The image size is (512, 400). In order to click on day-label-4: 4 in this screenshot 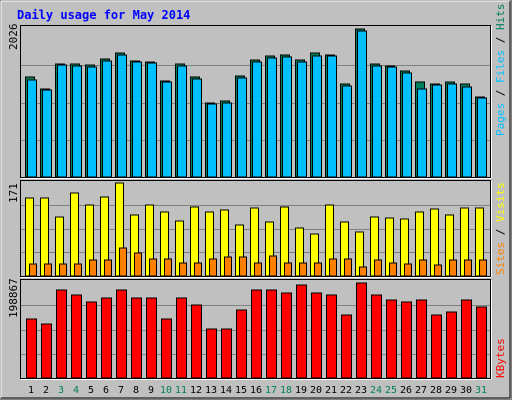, I will do `click(76, 390)`.